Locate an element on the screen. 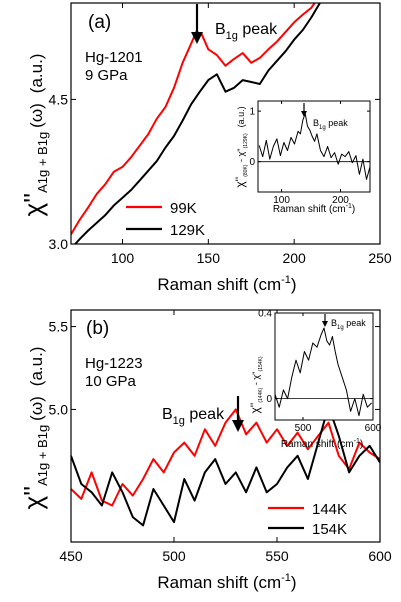 This screenshot has height=602, width=401. panel-a-pressure: 9 GPa is located at coordinates (106, 75).